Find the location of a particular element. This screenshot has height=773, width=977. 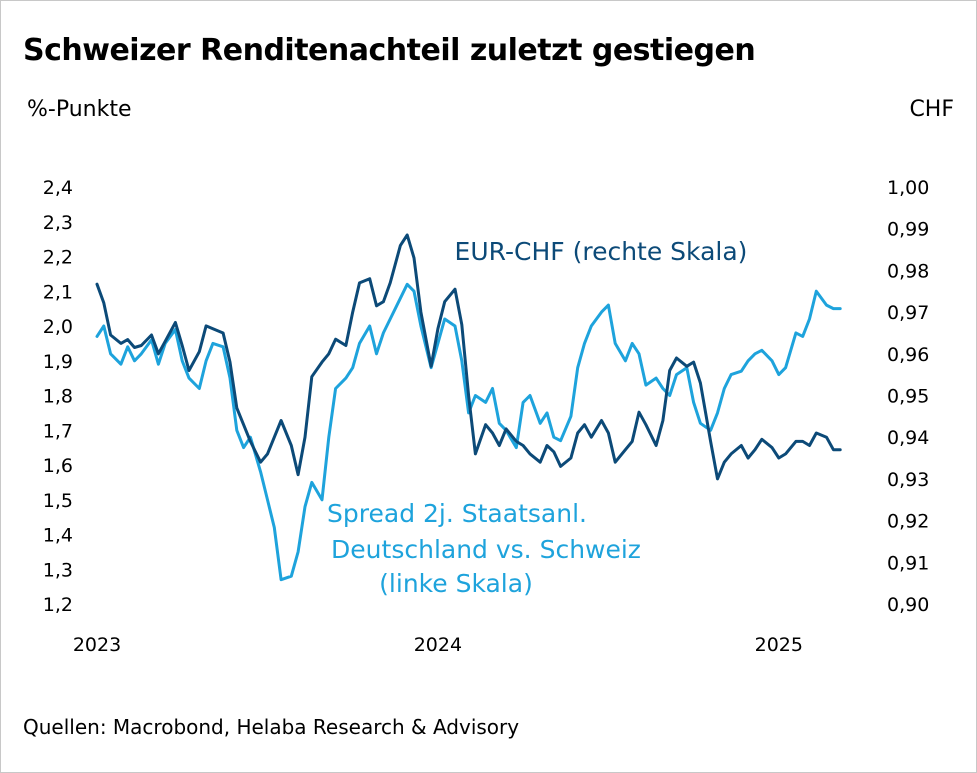

x-tick-label: 2025 is located at coordinates (779, 645).